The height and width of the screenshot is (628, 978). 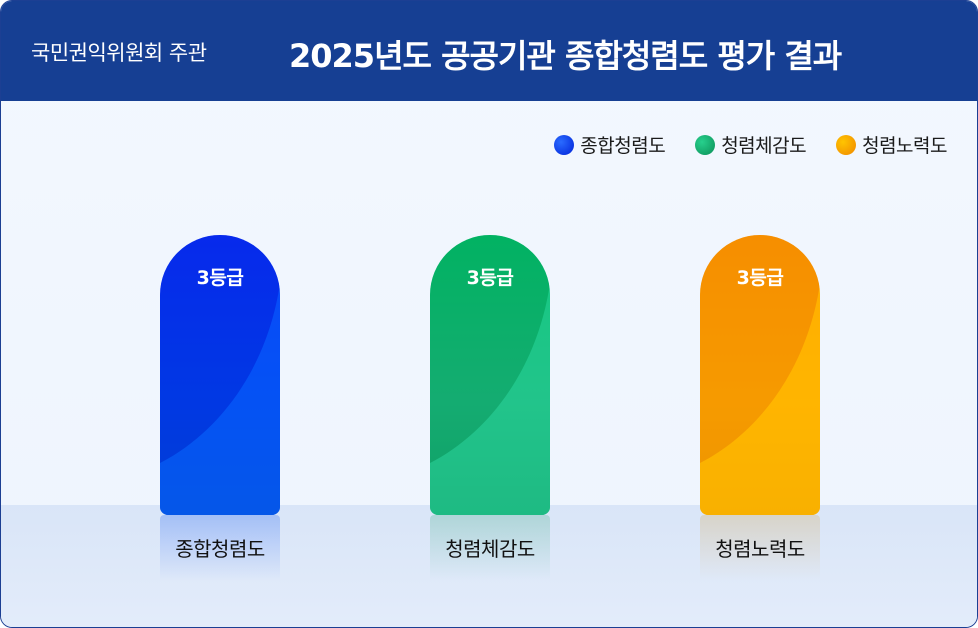 I want to click on legend-item-perception: 청렴체감도, so click(x=751, y=144).